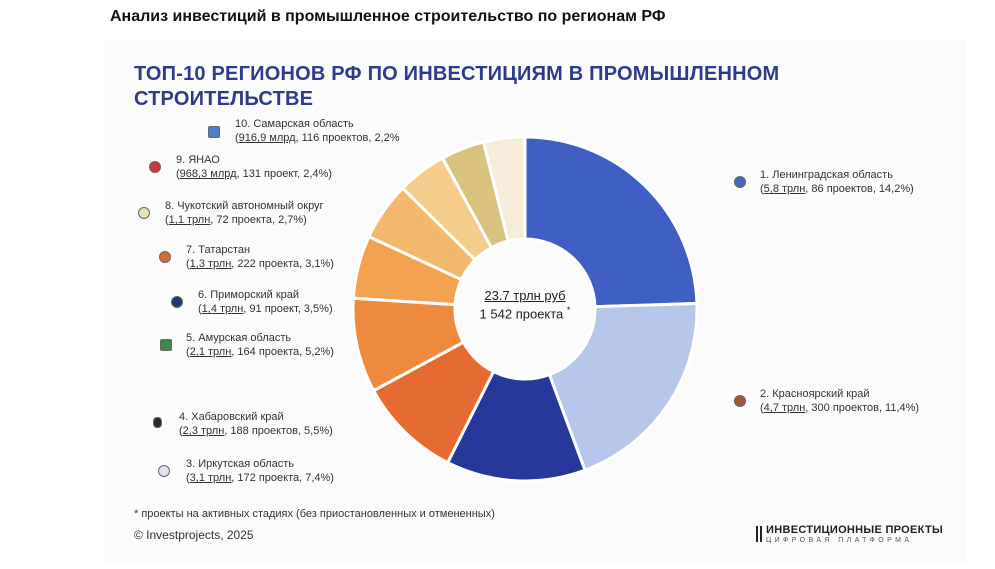  Describe the element at coordinates (198, 160) in the screenshot. I see `legend-name: 9. ЯНАО` at that location.